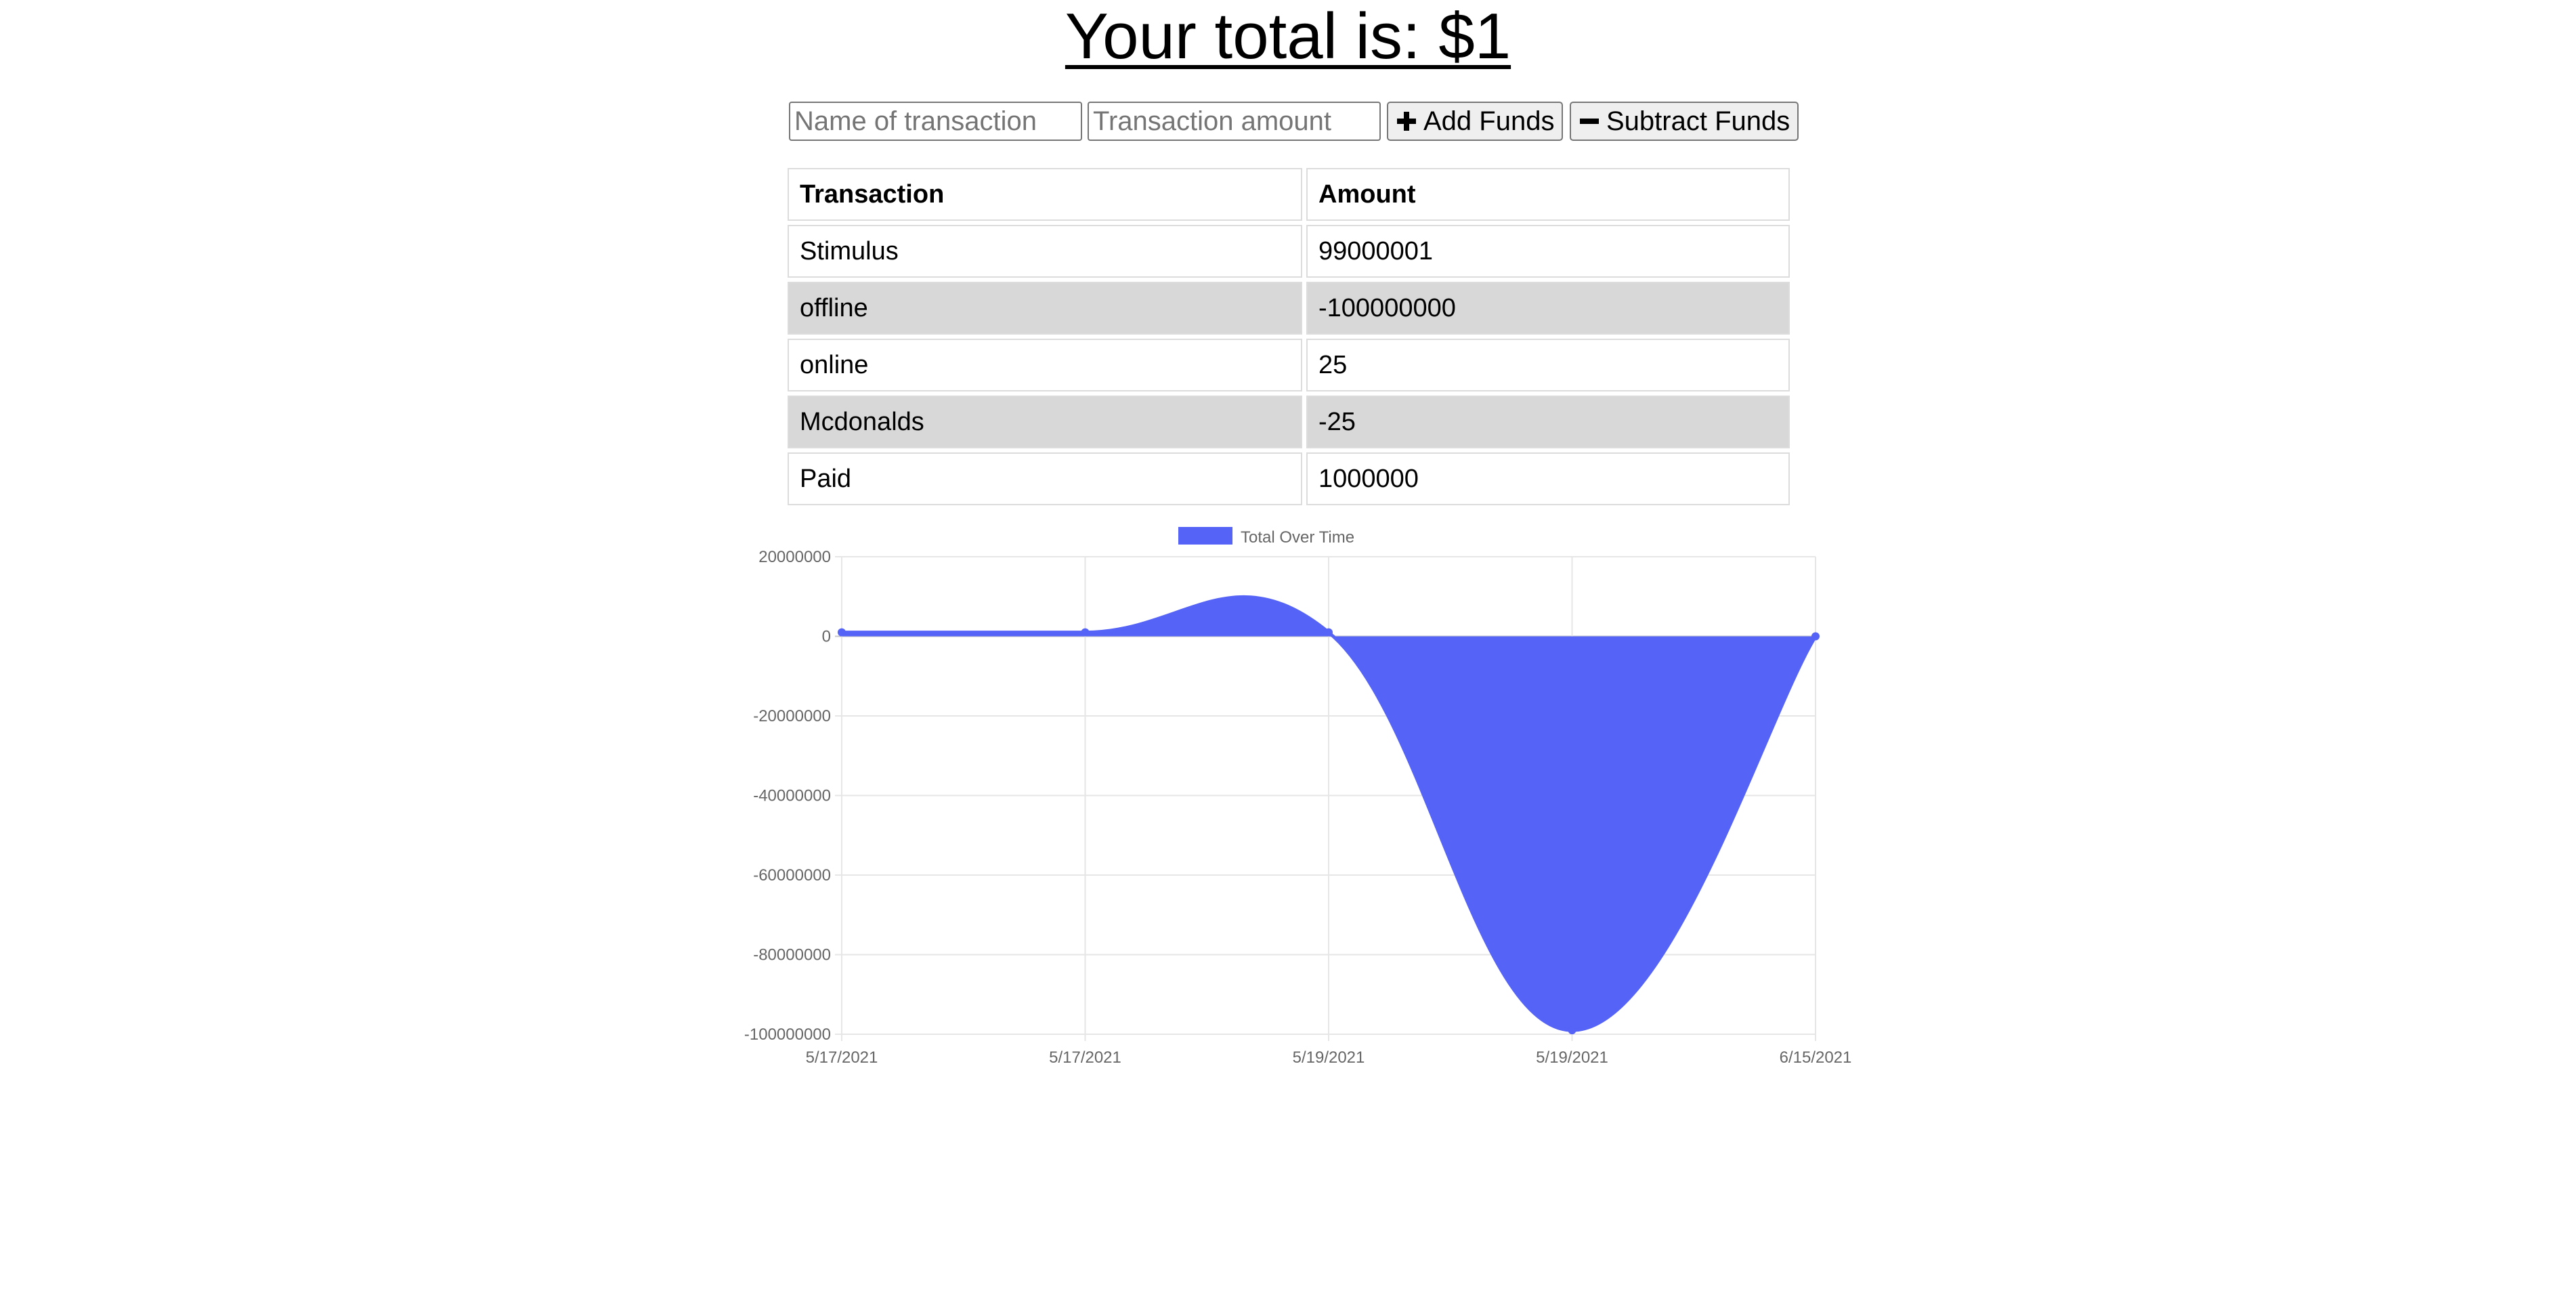 The width and height of the screenshot is (2576, 1295). Describe the element at coordinates (1045, 478) in the screenshot. I see `transaction-name-cell: Paid` at that location.